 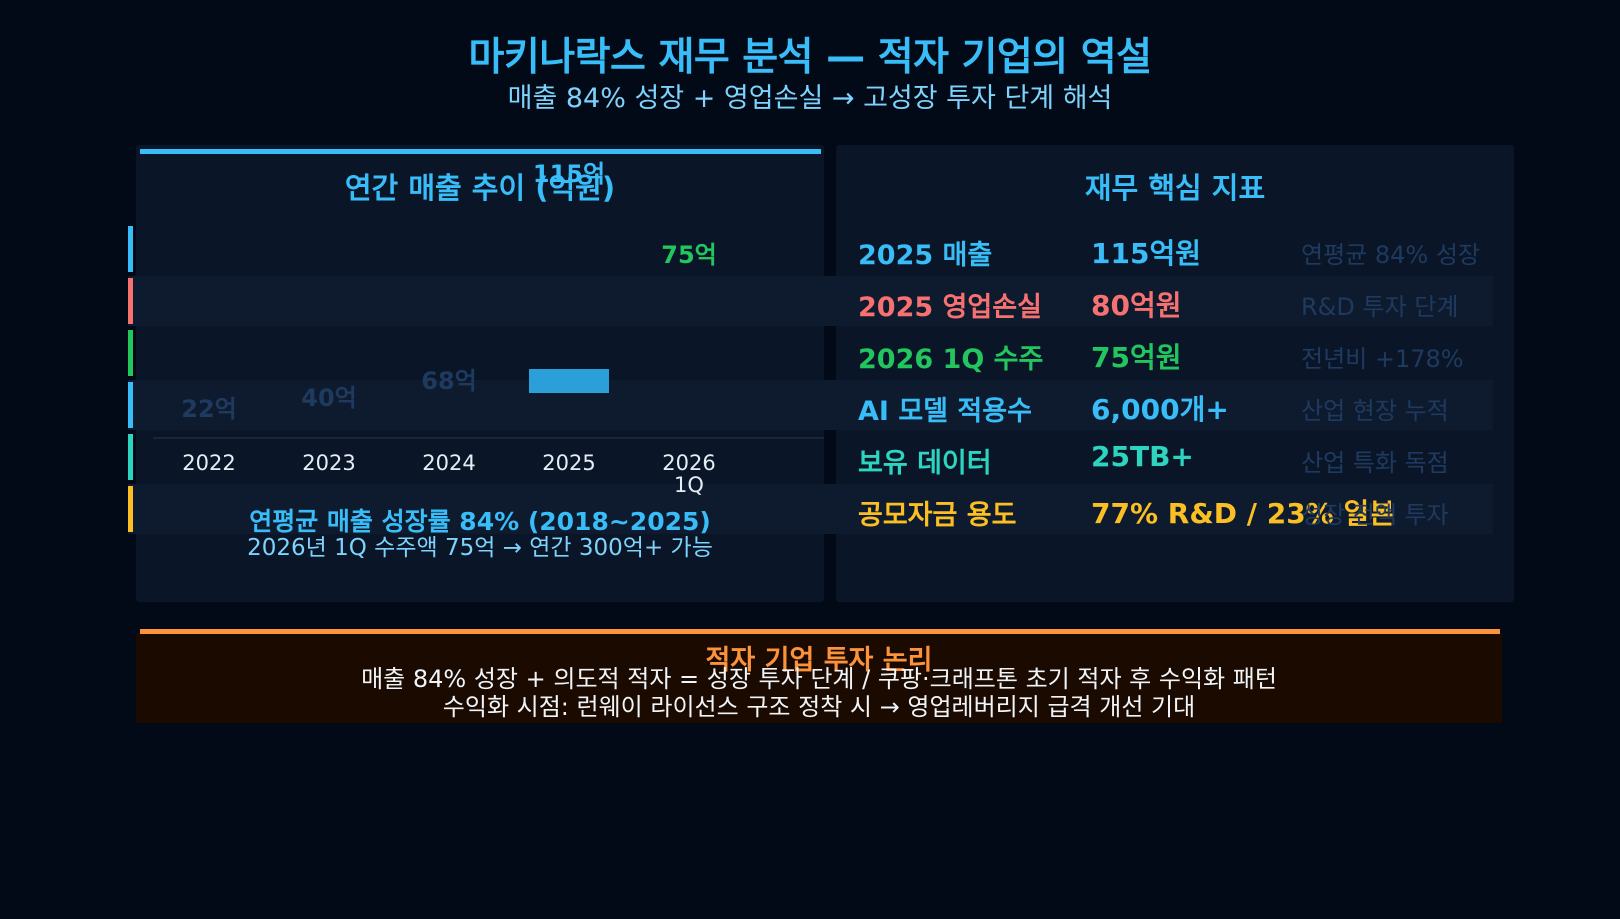 I want to click on metric-note: 전년비 +178%, so click(x=1382, y=359).